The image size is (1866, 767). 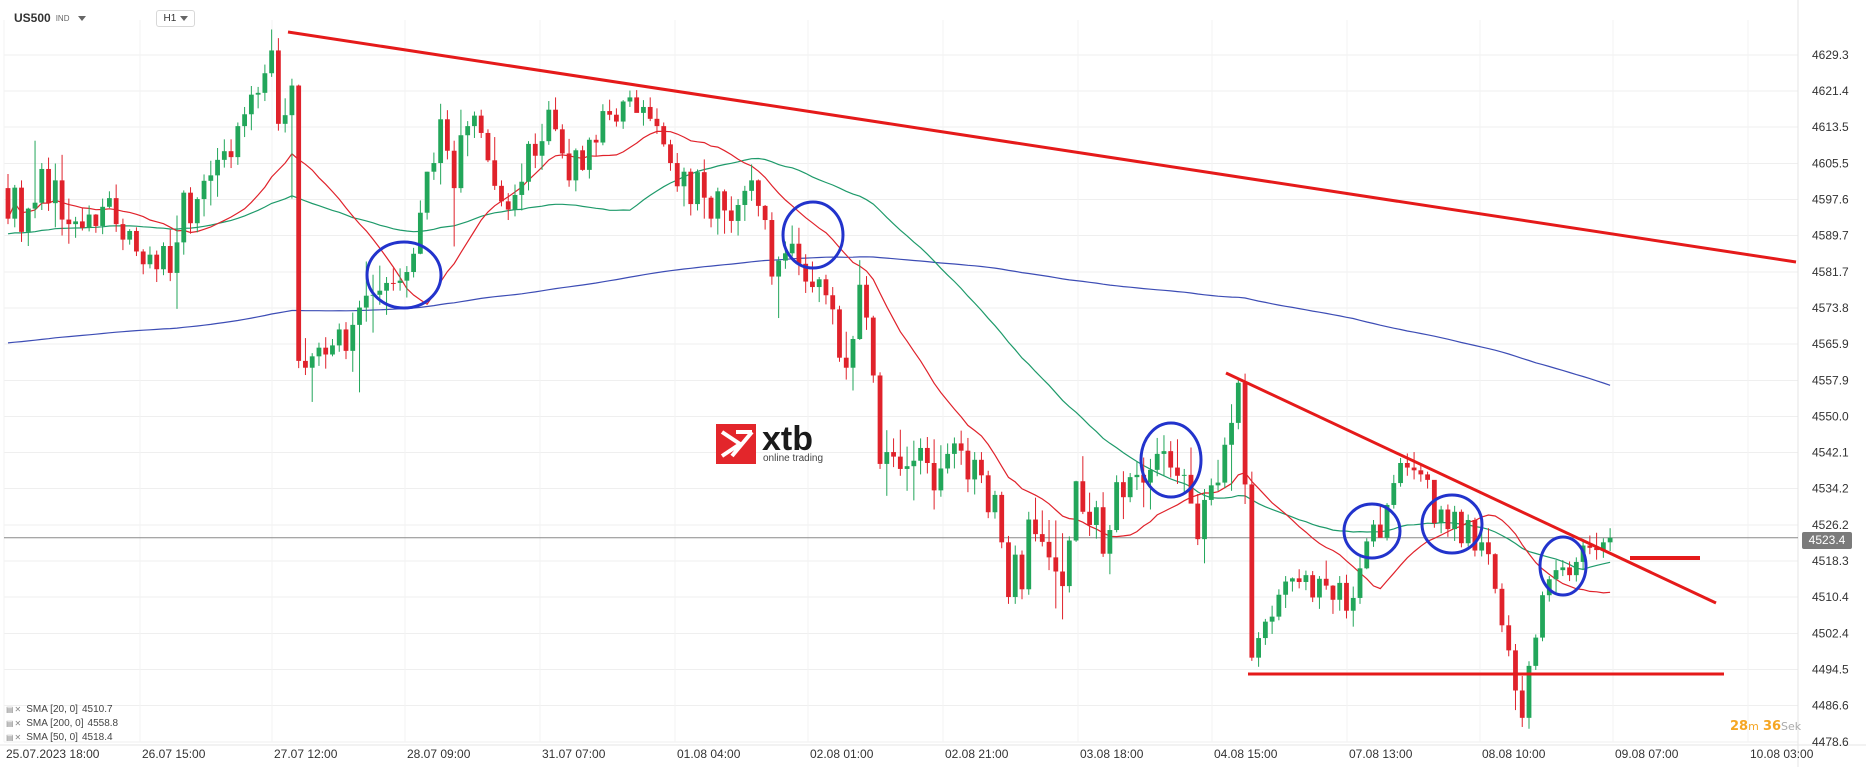 What do you see at coordinates (574, 754) in the screenshot?
I see `x-tick-label: 31.07 07:00` at bounding box center [574, 754].